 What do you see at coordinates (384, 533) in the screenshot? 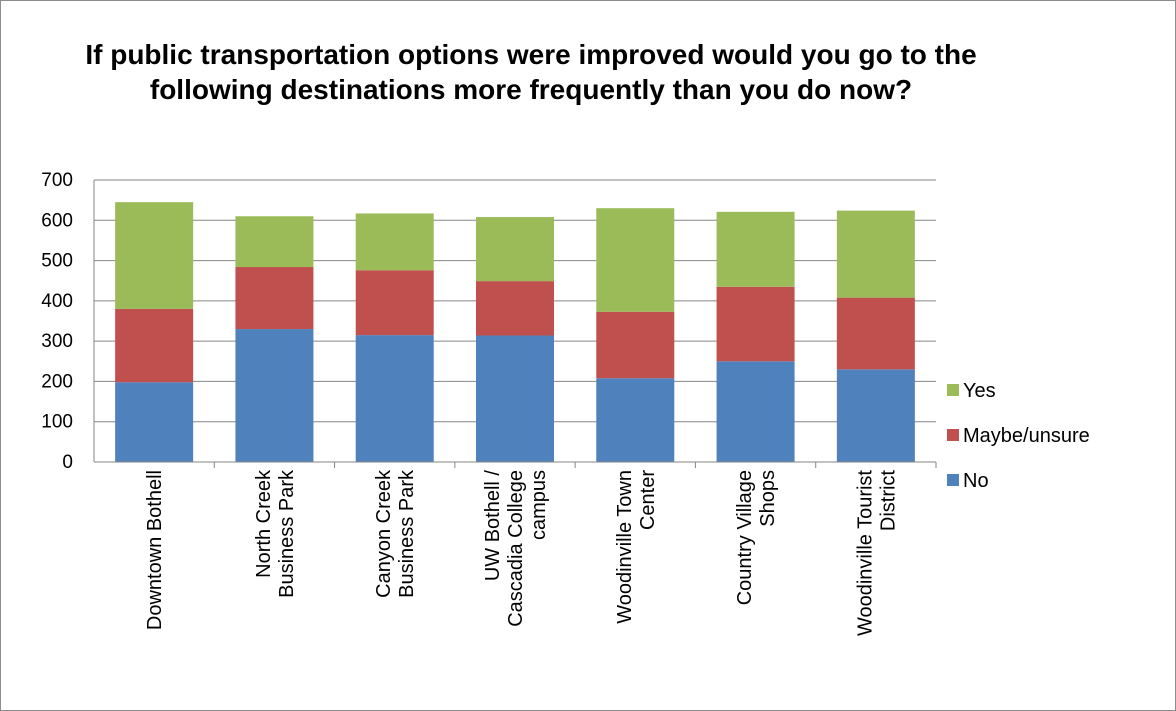
I see `x-category-label-line: Canyon Creek` at bounding box center [384, 533].